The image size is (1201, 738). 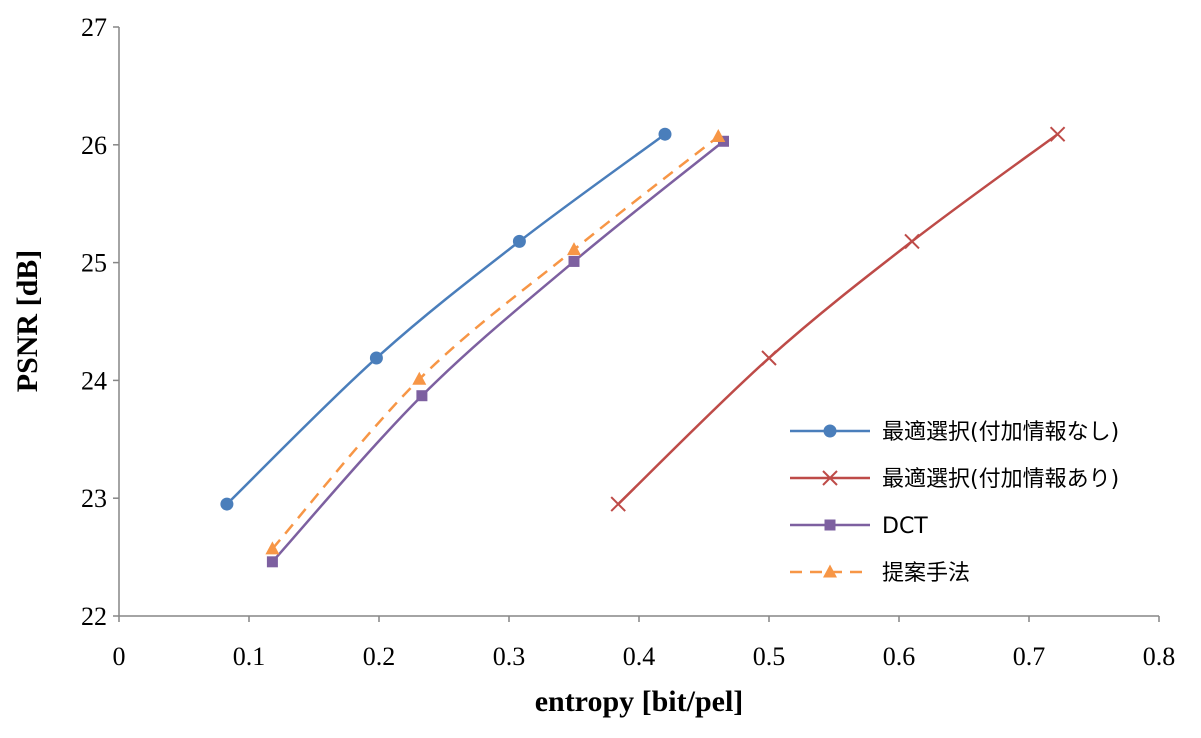 I want to click on legend-item: DCT, so click(x=859, y=526).